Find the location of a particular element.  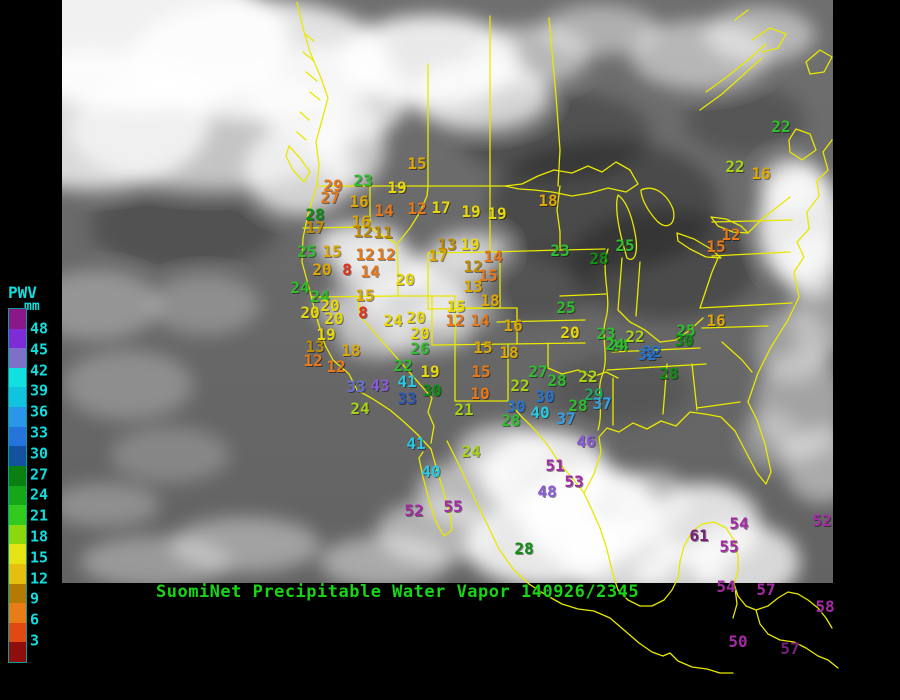

station-value: 21 is located at coordinates (464, 409).